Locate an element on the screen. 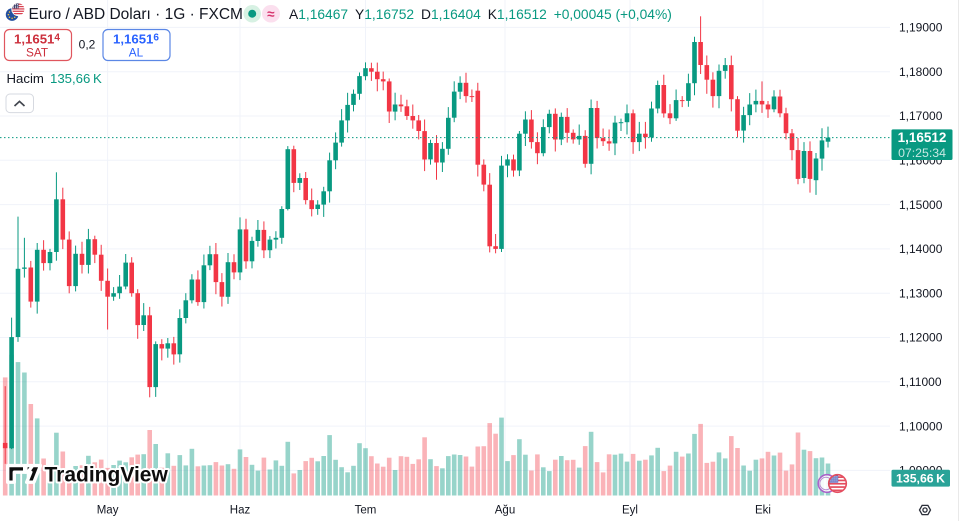 This screenshot has height=521, width=960. svg-text: 1,15000 is located at coordinates (921, 205).